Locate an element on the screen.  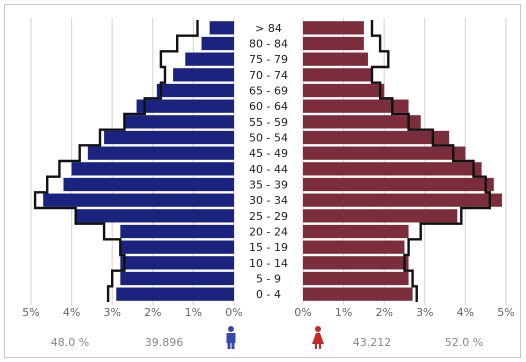
age-label: 0 - 4 is located at coordinates (268, 294).